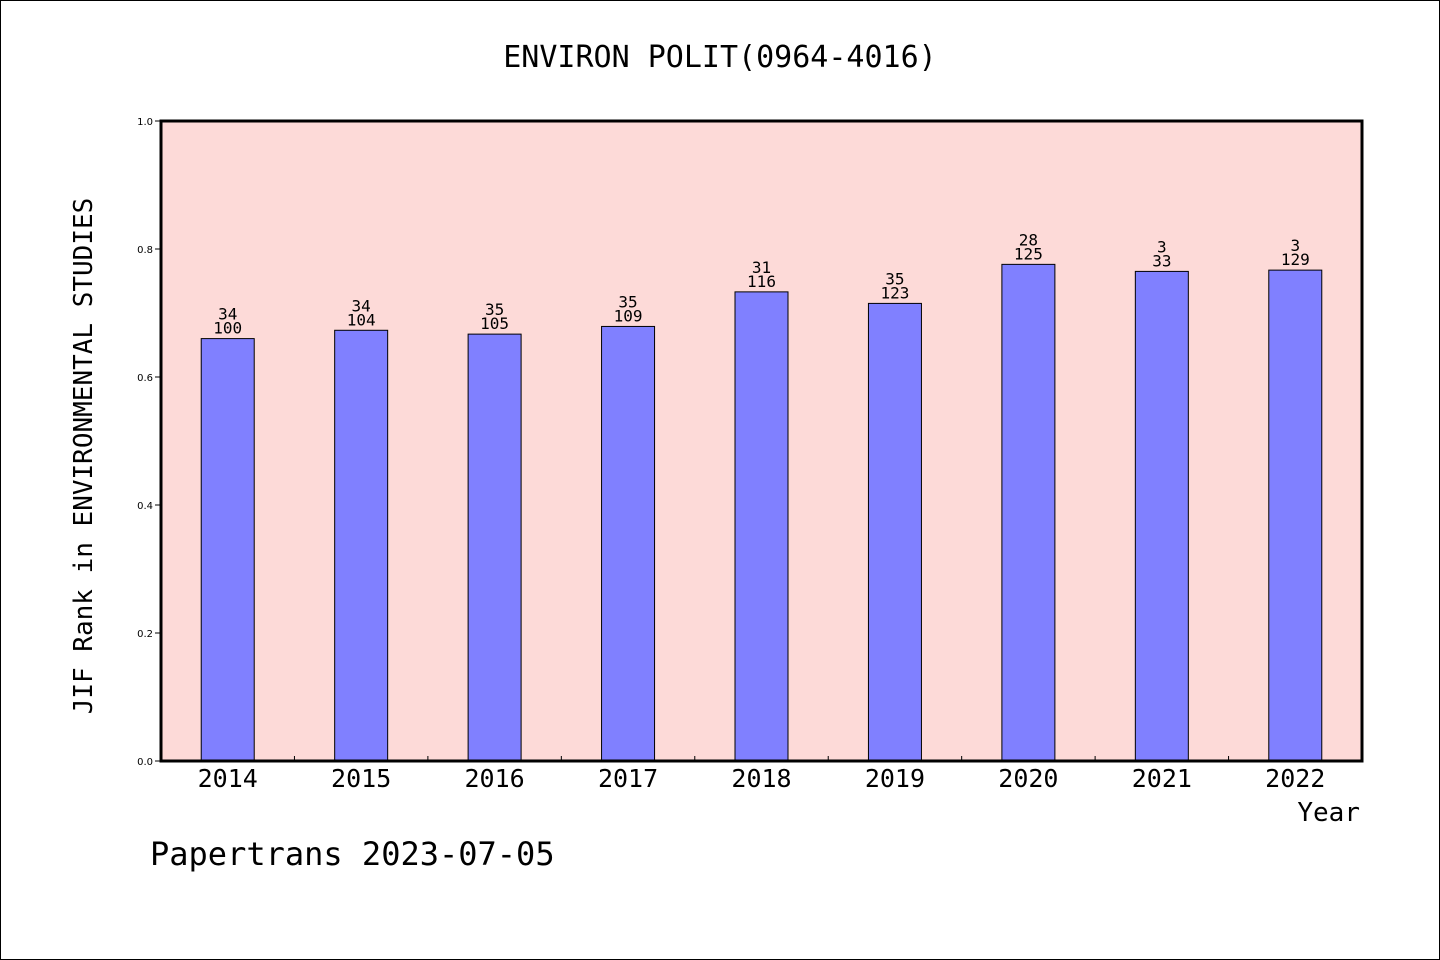  Describe the element at coordinates (628, 778) in the screenshot. I see `x-tick-label: 2017` at that location.